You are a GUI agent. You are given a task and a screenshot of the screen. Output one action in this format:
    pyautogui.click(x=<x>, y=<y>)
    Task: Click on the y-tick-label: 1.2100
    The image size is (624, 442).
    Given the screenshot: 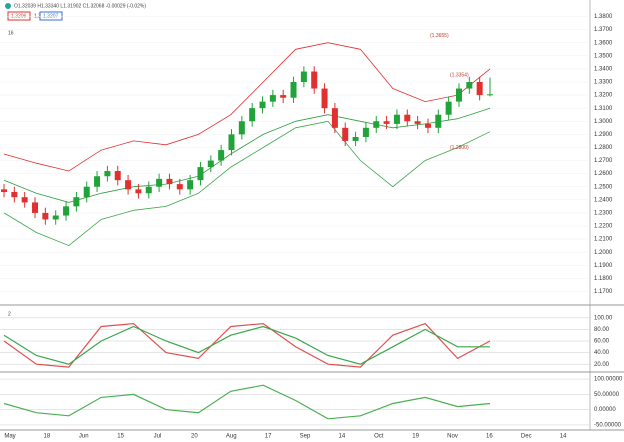 What is the action you would take?
    pyautogui.click(x=603, y=240)
    